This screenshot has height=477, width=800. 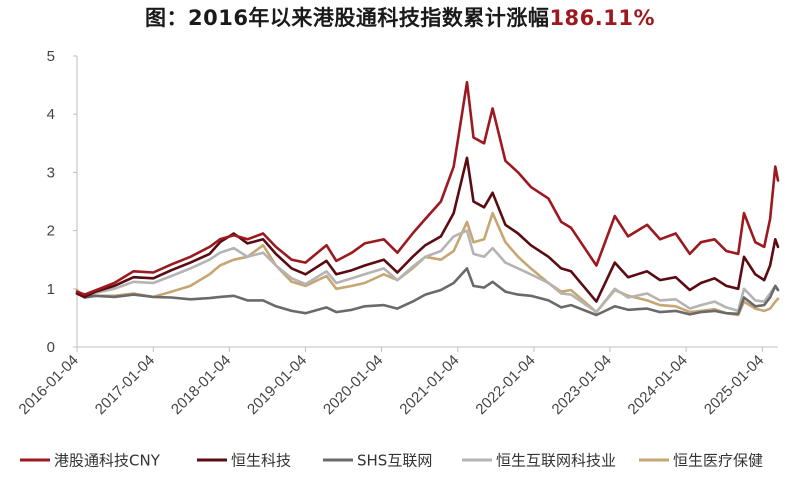 I want to click on chart-title: 图：2016年以来港股通科技指数累计涨幅186.11%, so click(x=400, y=17).